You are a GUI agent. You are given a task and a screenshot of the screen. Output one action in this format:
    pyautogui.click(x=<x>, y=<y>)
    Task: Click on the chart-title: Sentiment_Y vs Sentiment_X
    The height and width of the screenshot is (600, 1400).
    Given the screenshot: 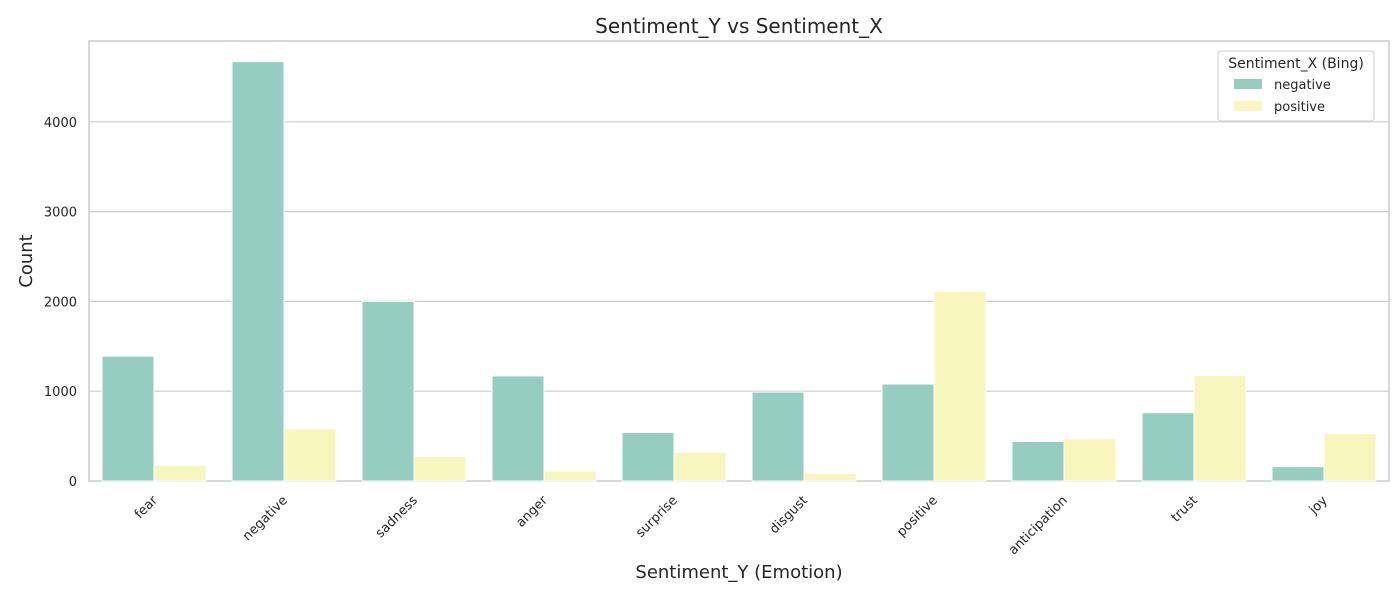 What is the action you would take?
    pyautogui.click(x=739, y=26)
    